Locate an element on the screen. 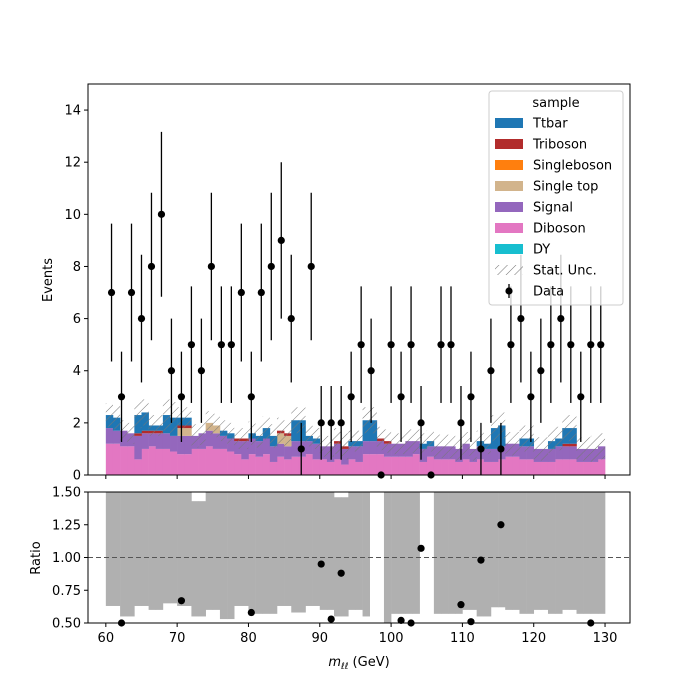  main-y-tick-label: 4 is located at coordinates (77, 371).